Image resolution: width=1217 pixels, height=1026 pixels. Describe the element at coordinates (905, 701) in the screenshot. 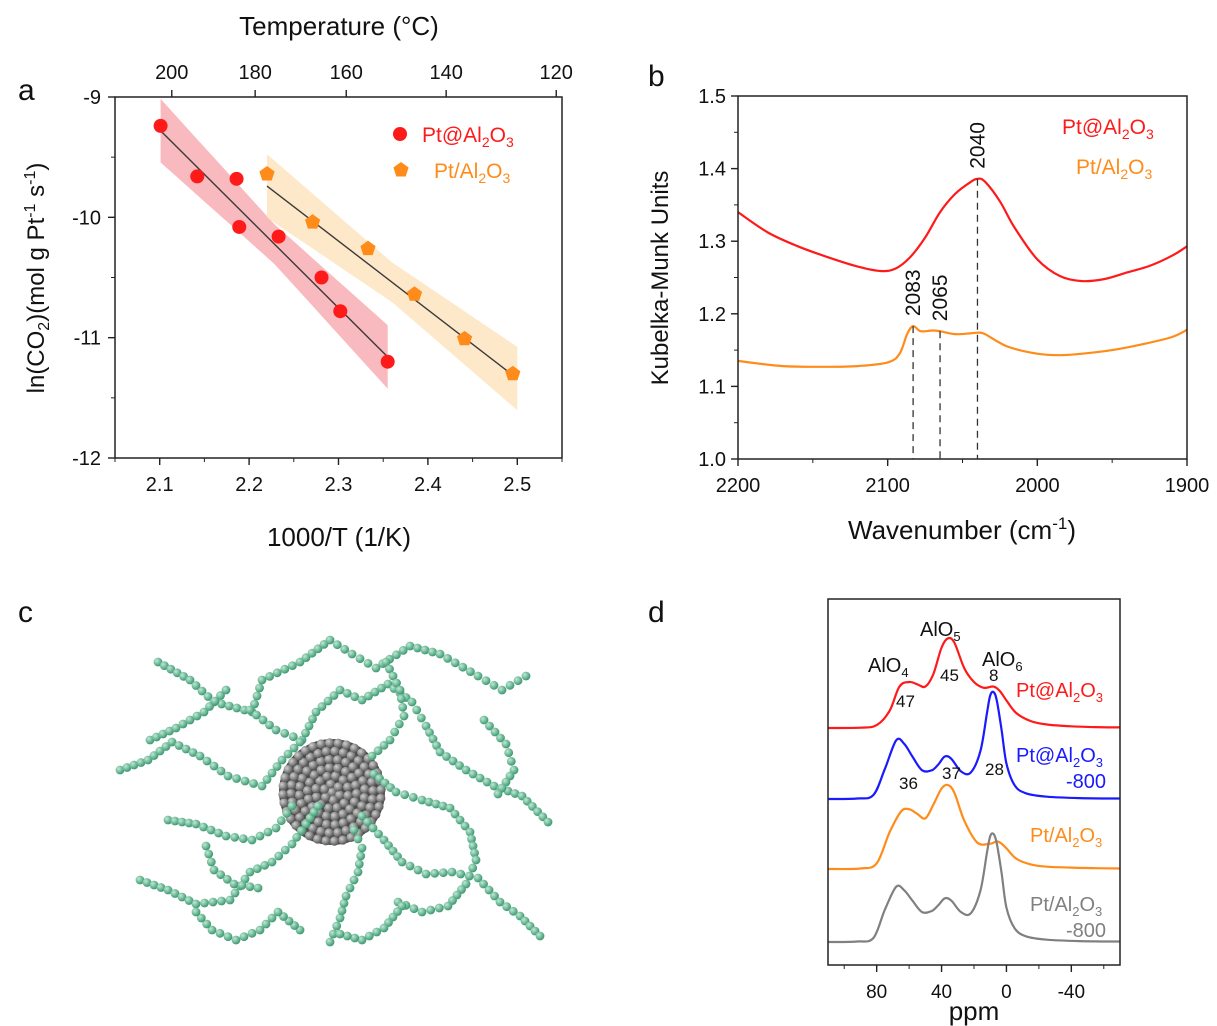

I see `annotation-value-47: 47` at that location.